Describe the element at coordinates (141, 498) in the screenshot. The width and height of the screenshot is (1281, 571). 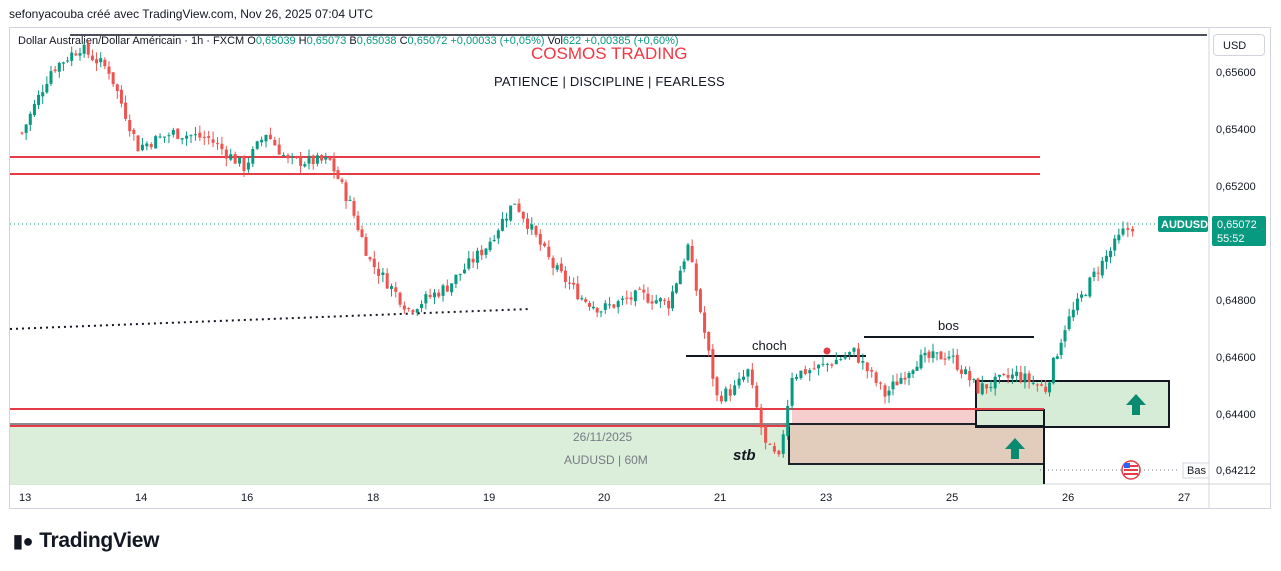
I see `x-tick-label: 14` at that location.